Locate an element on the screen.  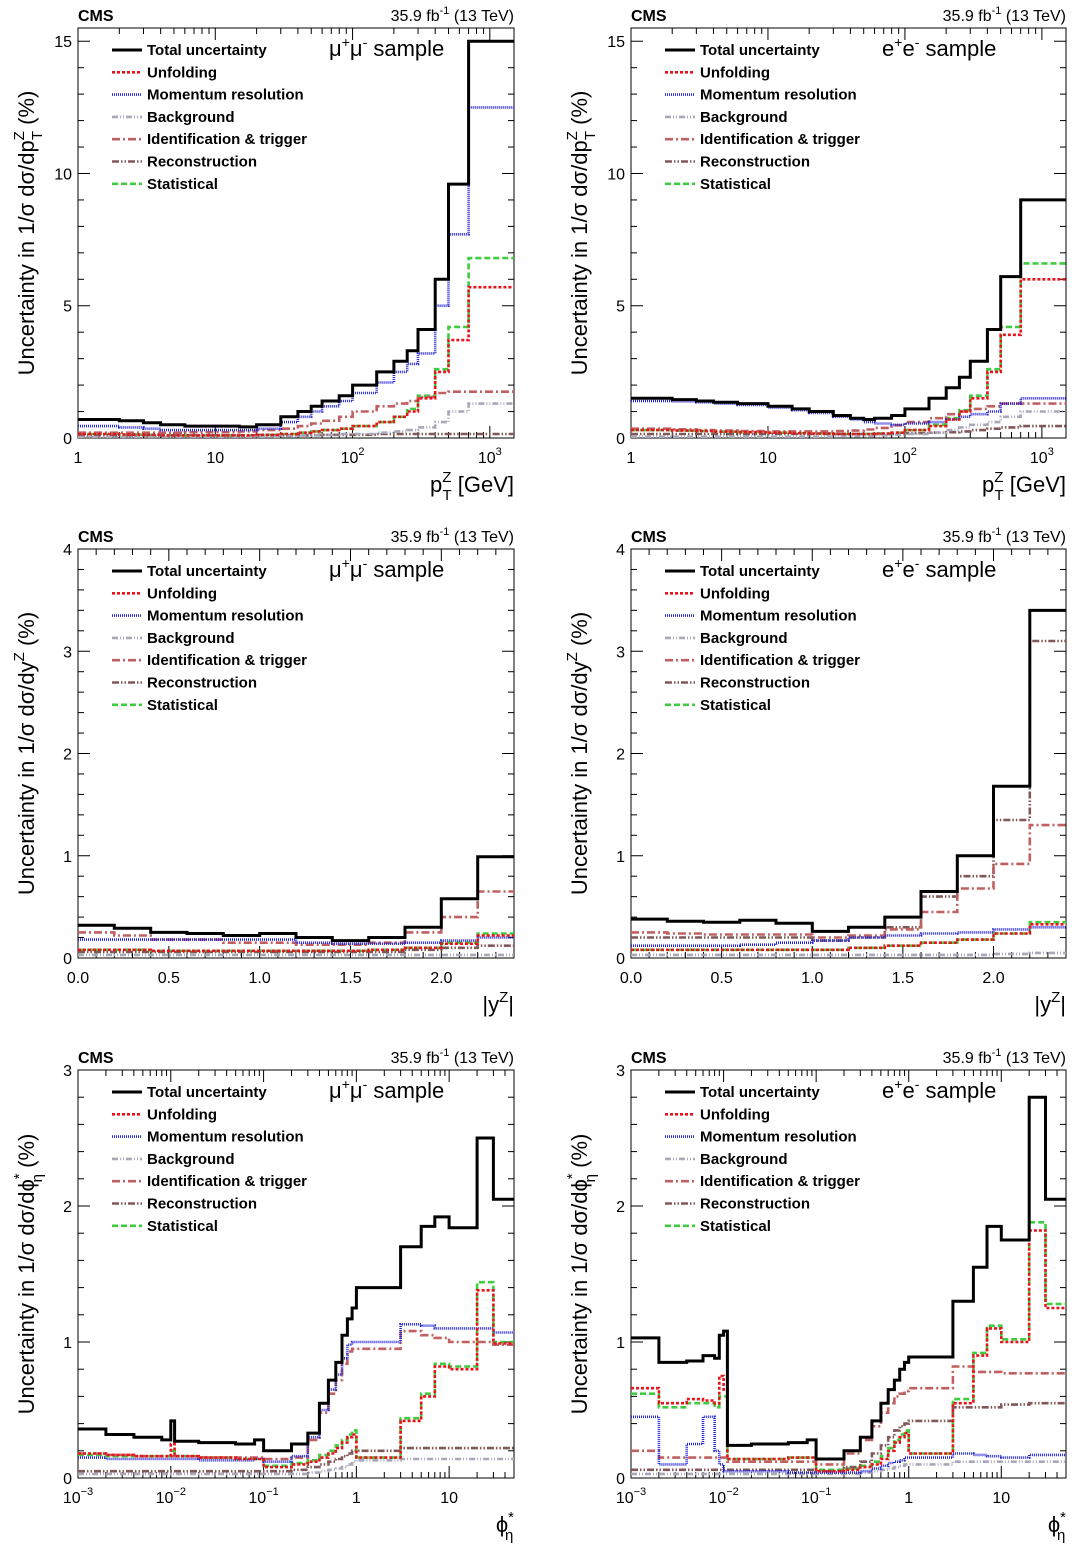
legend-label-reconstruction: Reconstruction is located at coordinates (755, 683).